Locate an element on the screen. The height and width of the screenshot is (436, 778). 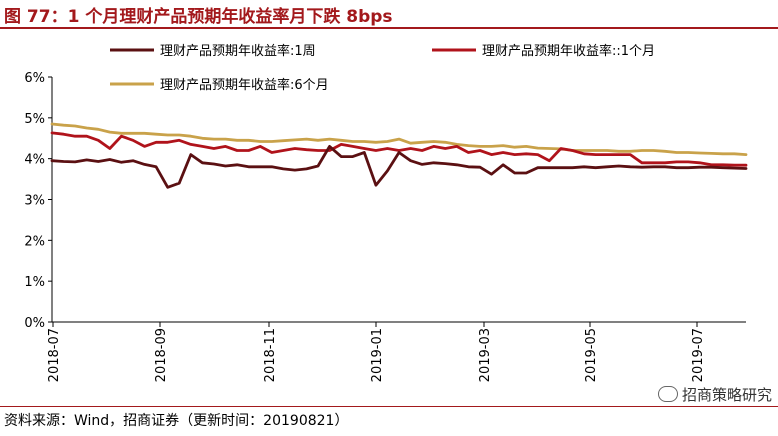
y-tick-label: 3% is located at coordinates (34, 201).